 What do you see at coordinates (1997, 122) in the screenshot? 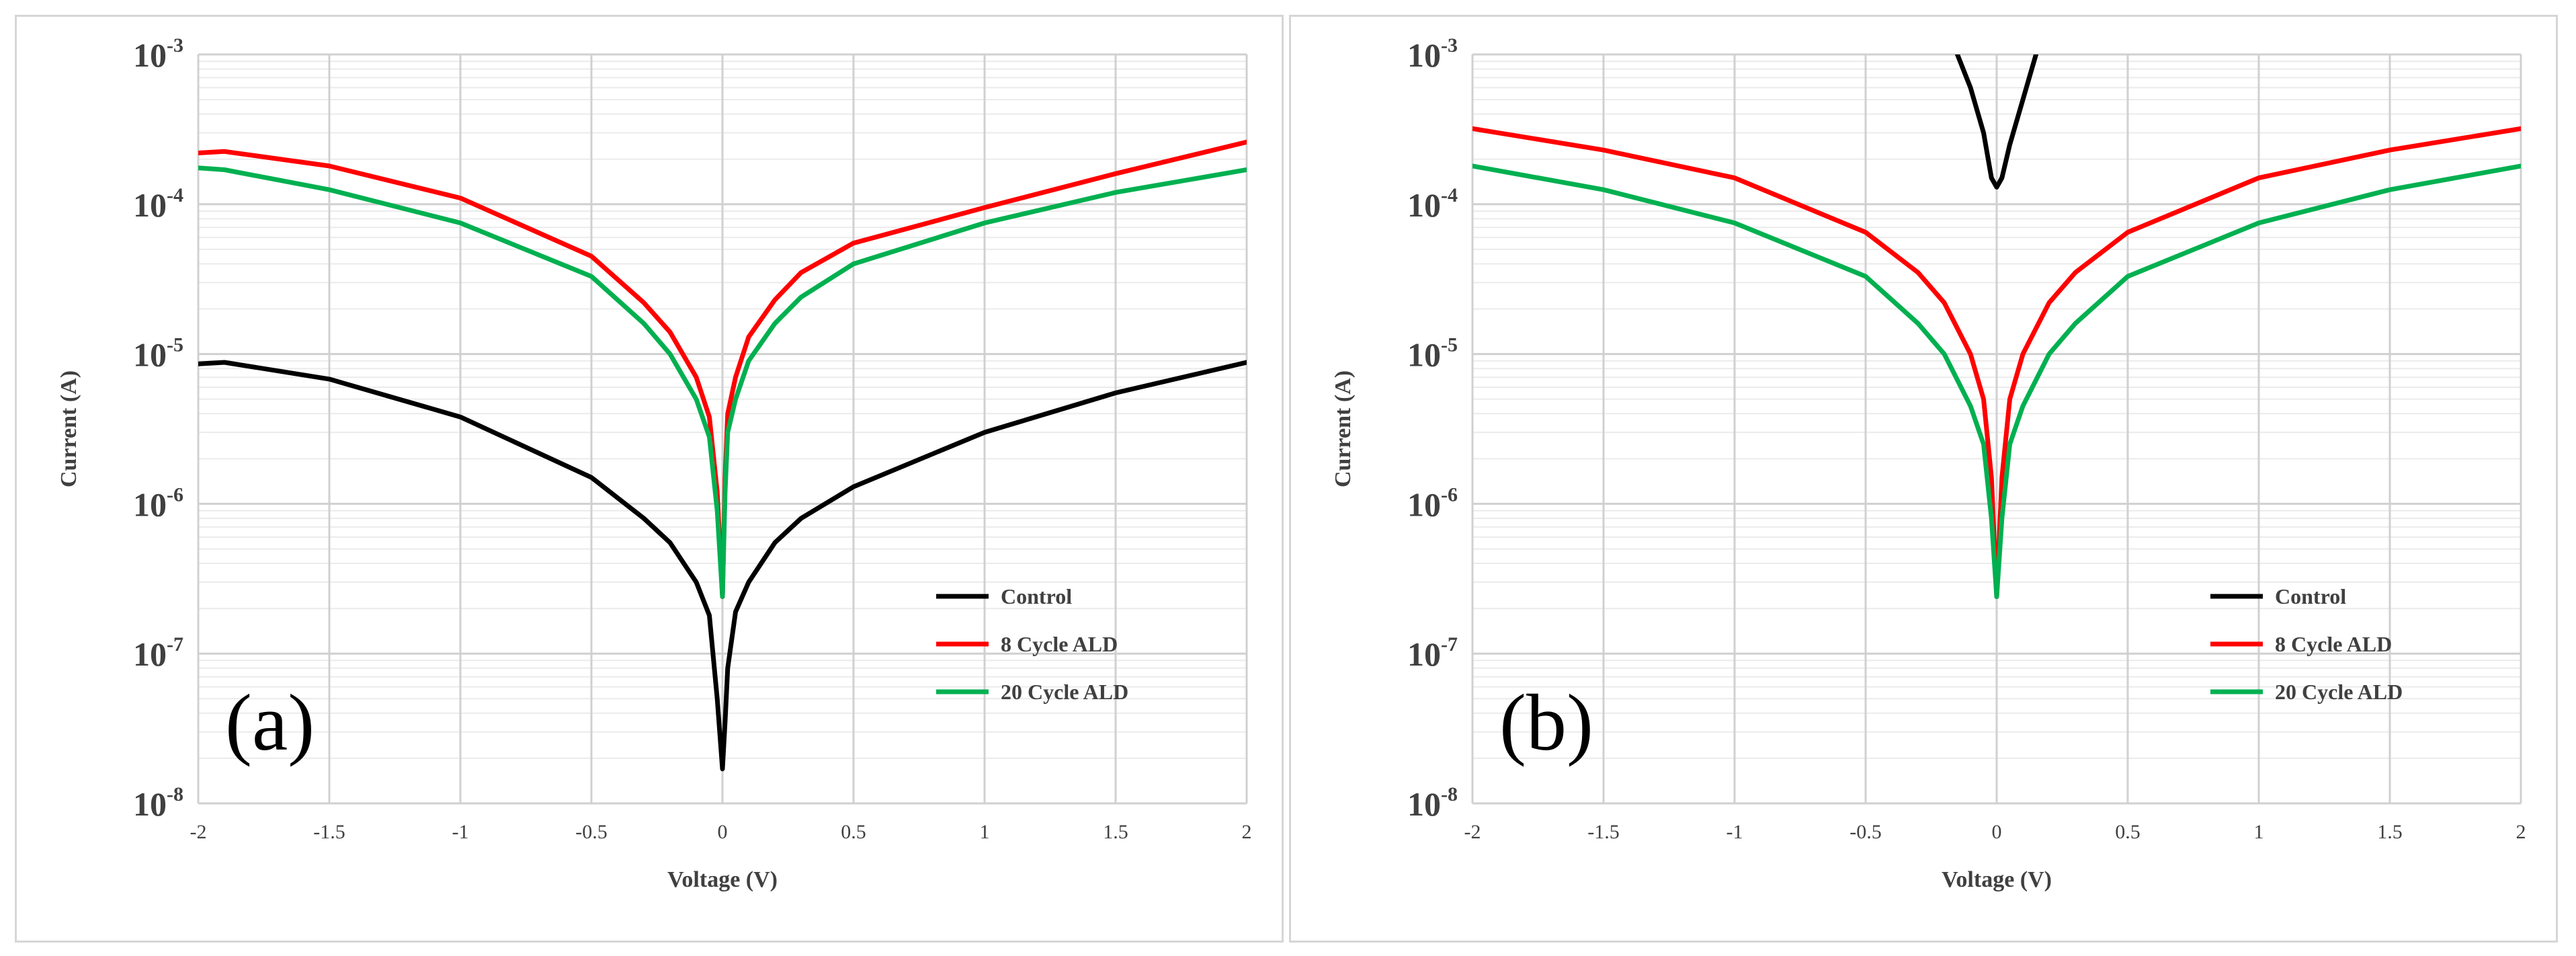
I see `series-line-control` at bounding box center [1997, 122].